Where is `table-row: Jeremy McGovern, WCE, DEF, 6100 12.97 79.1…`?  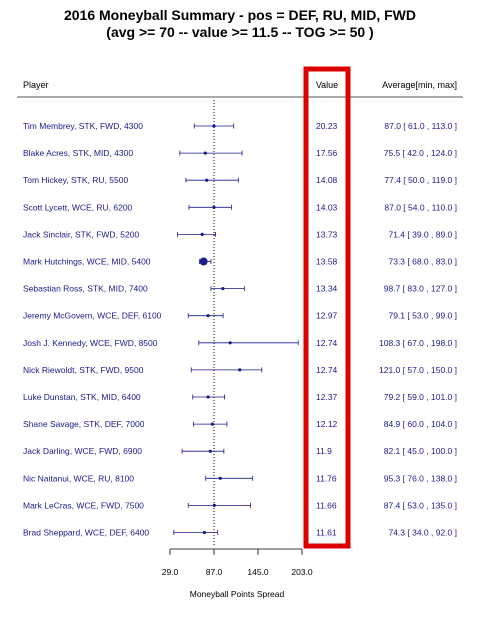 table-row: Jeremy McGovern, WCE, DEF, 6100 12.97 79.1… is located at coordinates (240, 316).